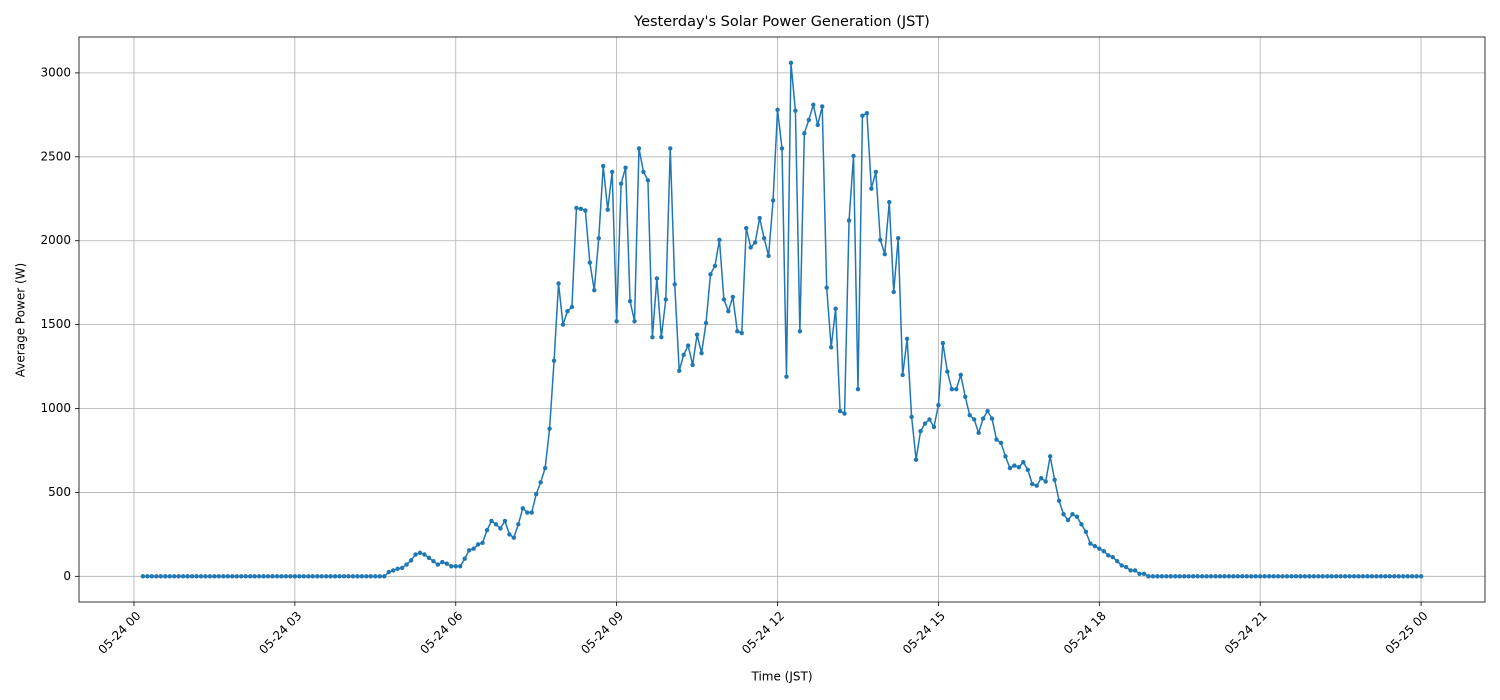 This screenshot has width=1500, height=700. What do you see at coordinates (21, 320) in the screenshot?
I see `y-axis-label: Average Power (W)` at bounding box center [21, 320].